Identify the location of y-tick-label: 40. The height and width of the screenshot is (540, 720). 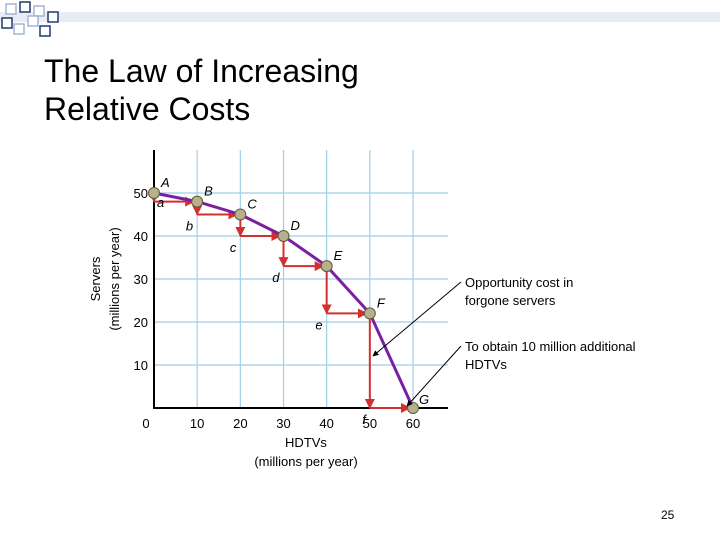
(141, 236).